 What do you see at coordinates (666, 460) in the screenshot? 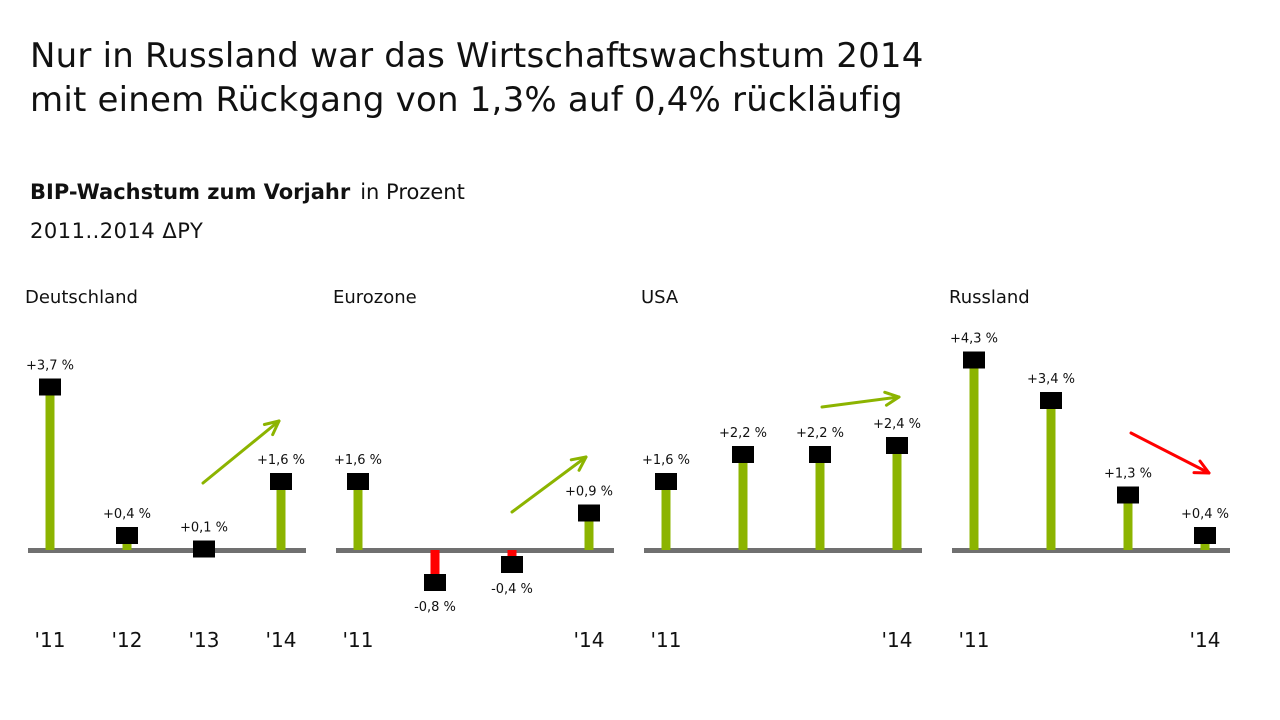
I see `data-label-usa-0: +1,6 %` at bounding box center [666, 460].